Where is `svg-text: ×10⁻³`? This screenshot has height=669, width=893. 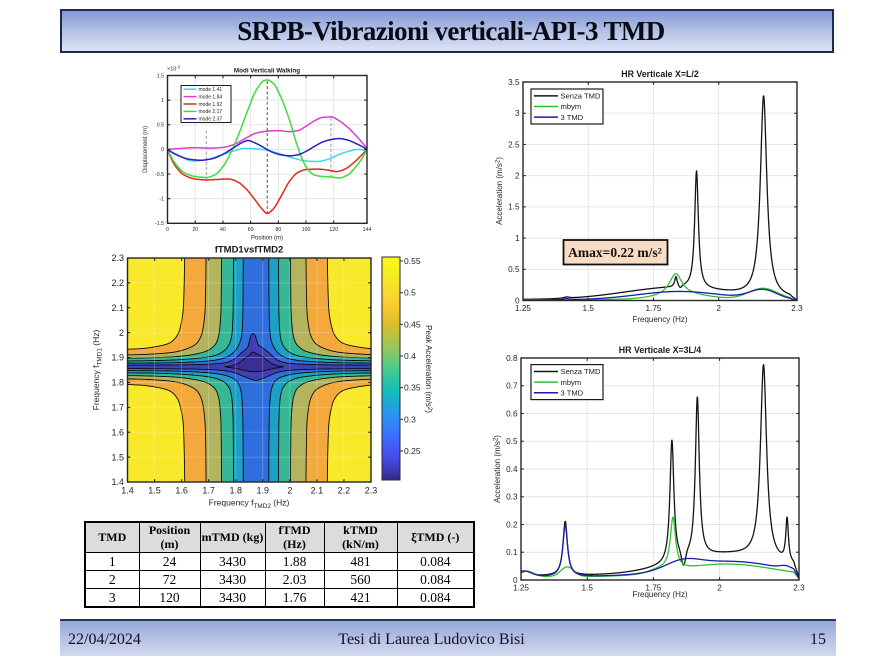
svg-text: ×10⁻³ is located at coordinates (174, 69).